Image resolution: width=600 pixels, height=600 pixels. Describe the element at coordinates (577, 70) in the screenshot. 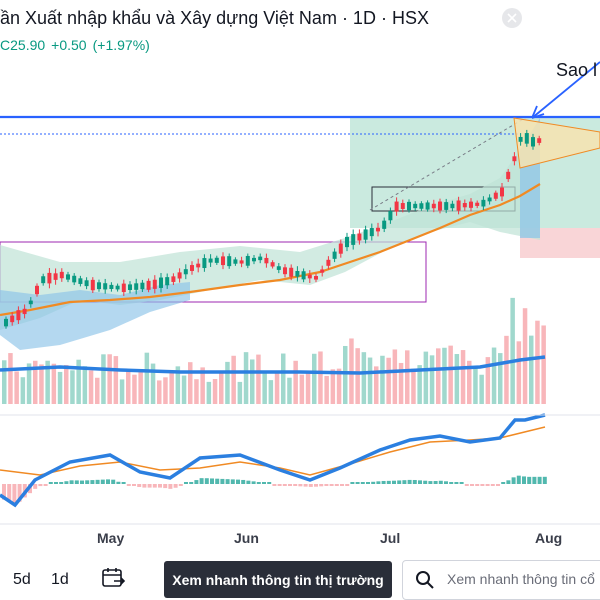

I see `annotation-text: Sao l` at that location.